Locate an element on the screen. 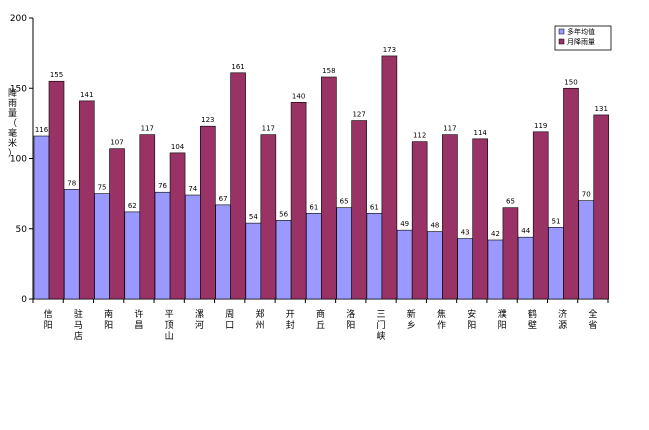 Image resolution: width=649 pixels, height=430 pixels. data-label: 51 is located at coordinates (556, 221).